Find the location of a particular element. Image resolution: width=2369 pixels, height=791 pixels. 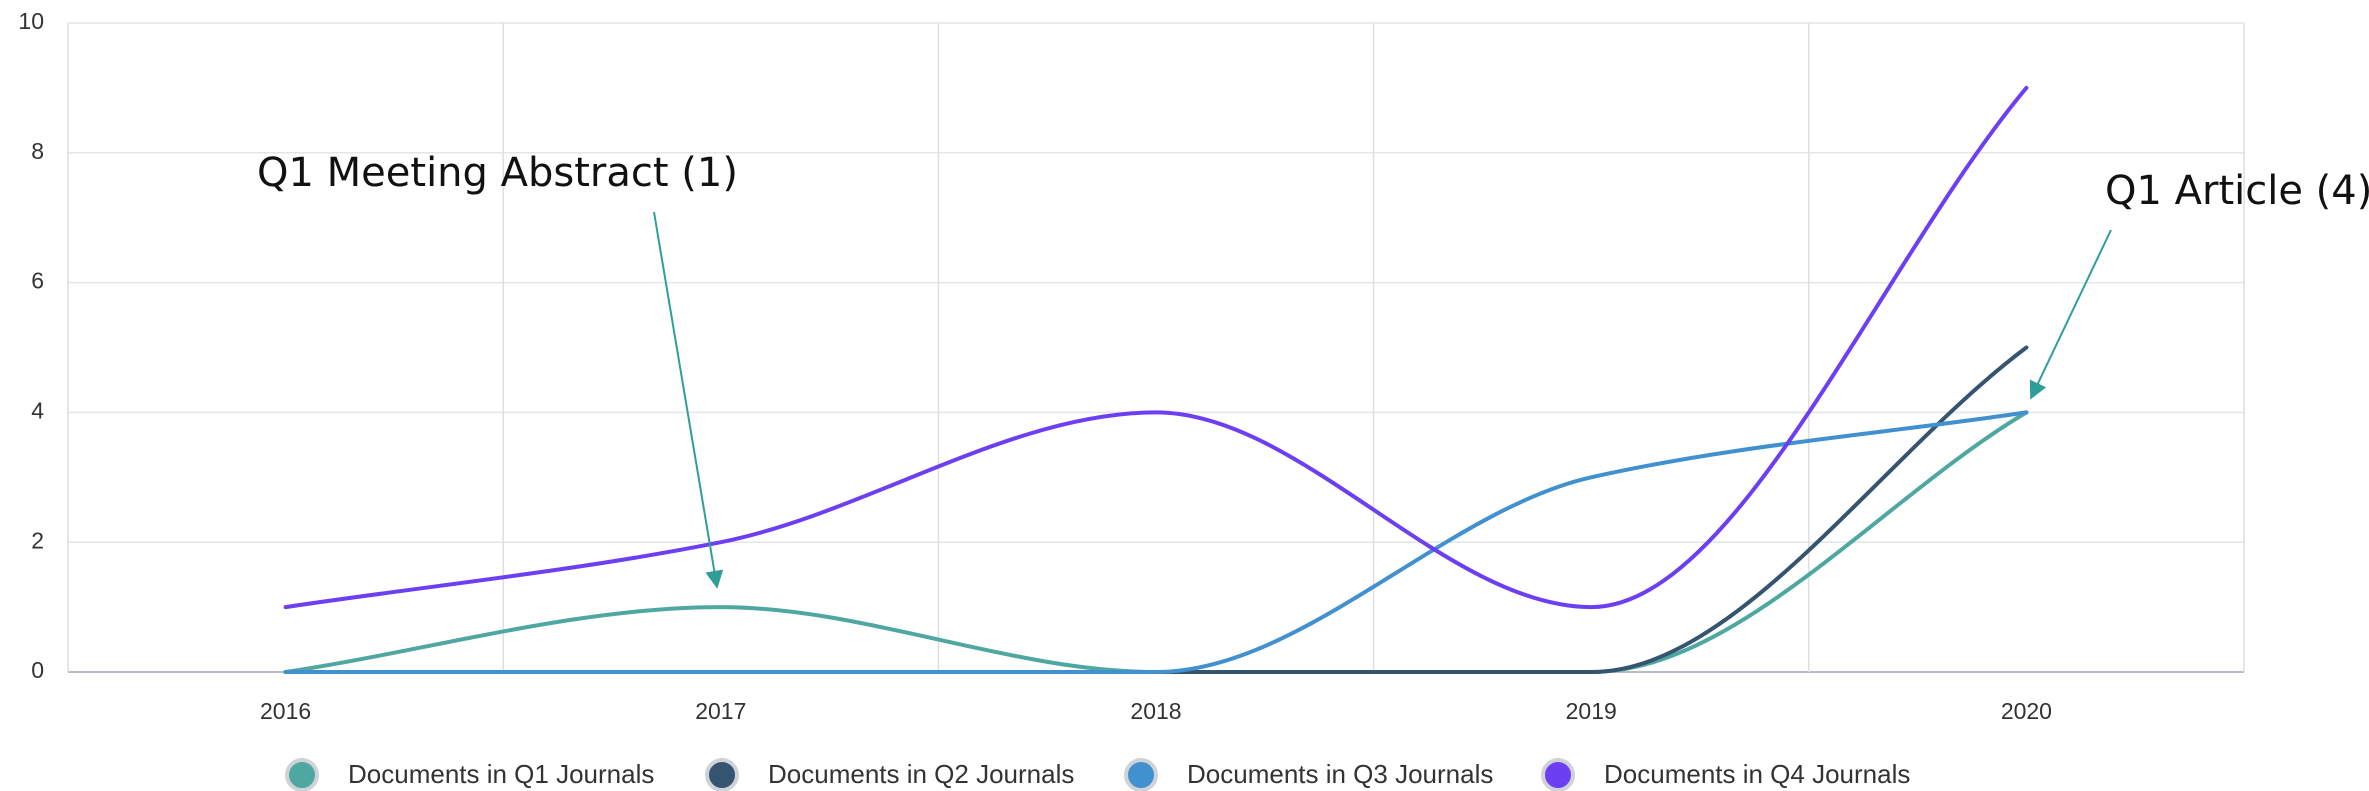

legend-label: Documents in Q4 Journals is located at coordinates (1757, 774).